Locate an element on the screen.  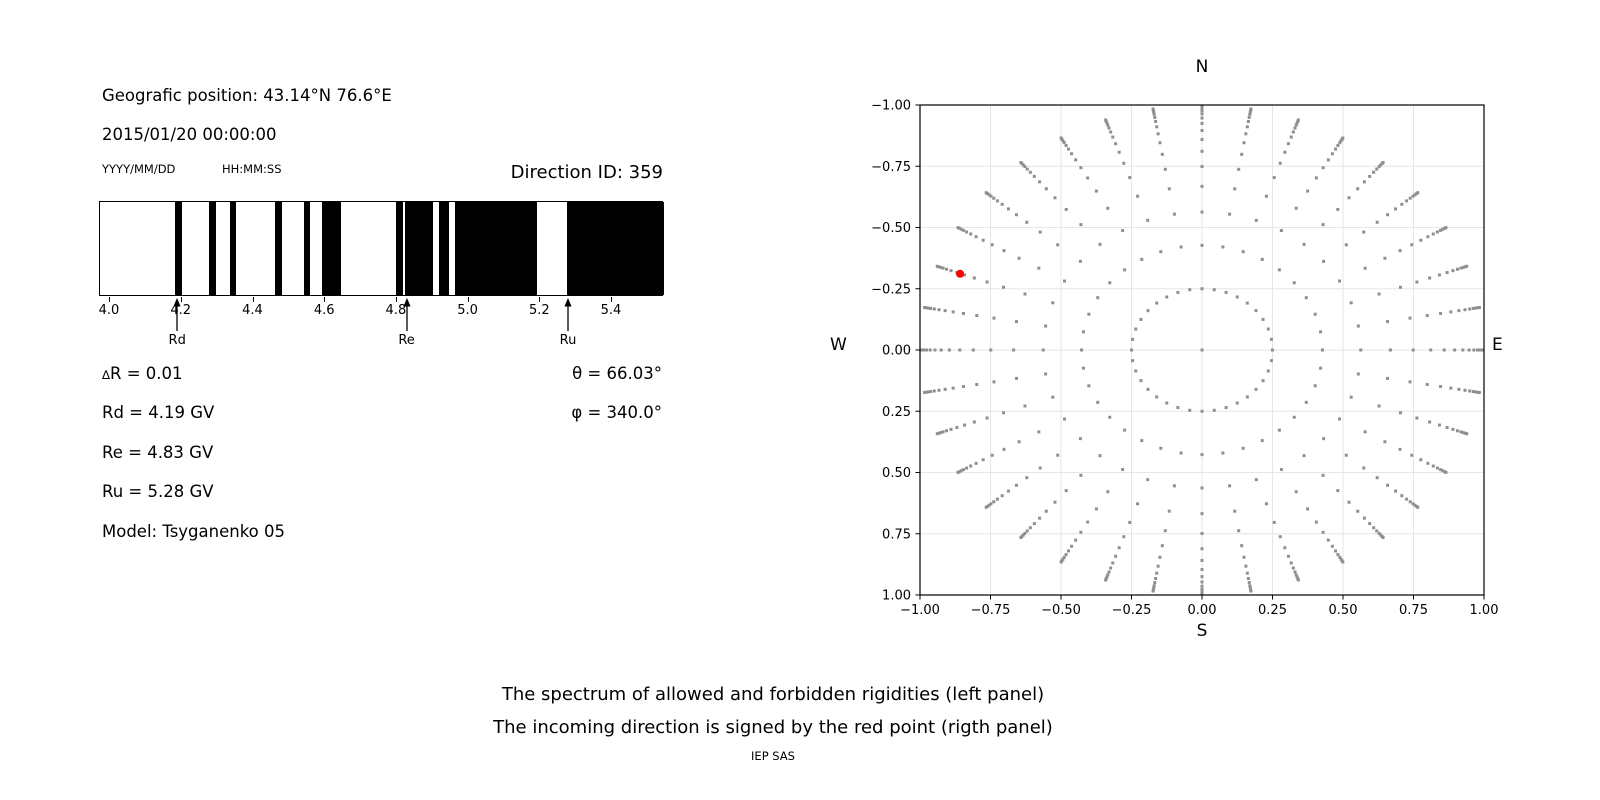
spectrum-x-tick is located at coordinates (612, 299).